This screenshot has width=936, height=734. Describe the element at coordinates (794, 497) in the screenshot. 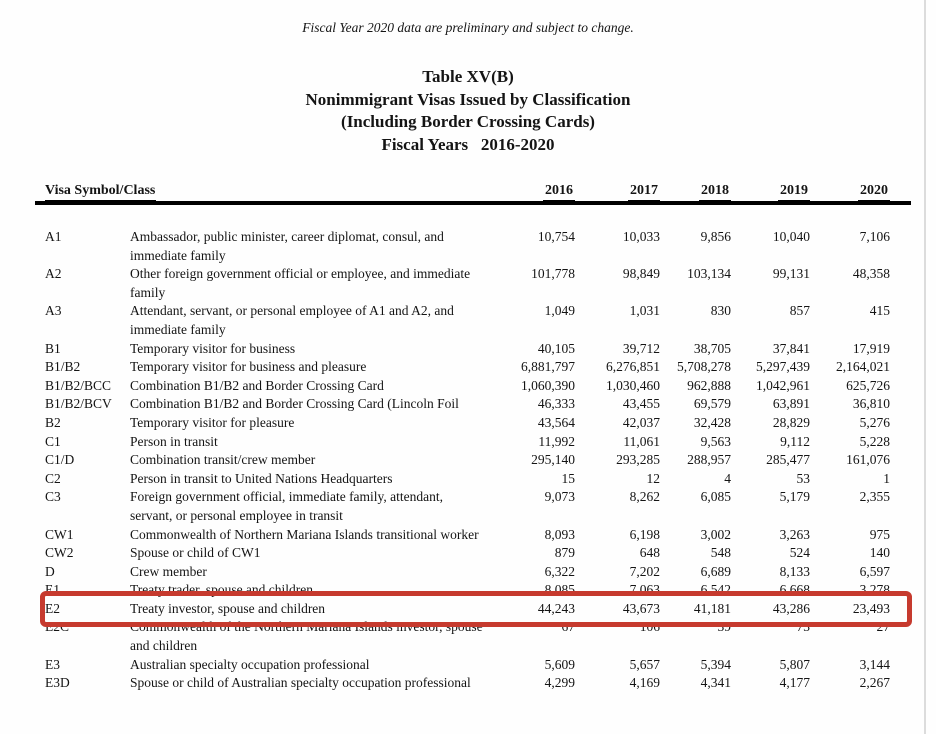

I see `visa-count: 5,179` at that location.